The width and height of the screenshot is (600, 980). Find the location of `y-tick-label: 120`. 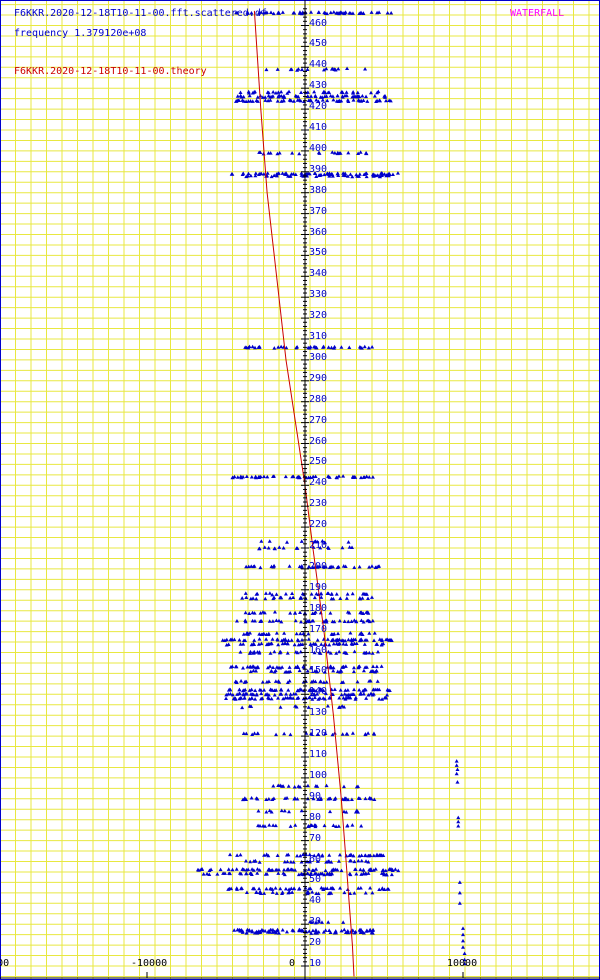

y-tick-label: 120 is located at coordinates (318, 734).